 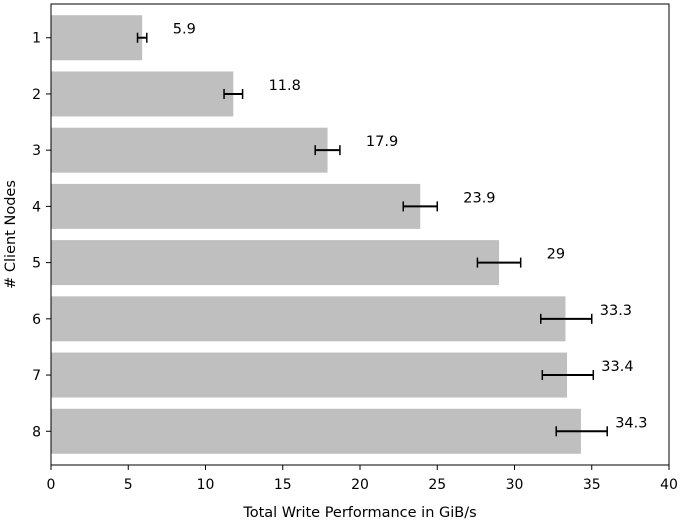 What do you see at coordinates (631, 423) in the screenshot?
I see `data-label-8: 34.3` at bounding box center [631, 423].